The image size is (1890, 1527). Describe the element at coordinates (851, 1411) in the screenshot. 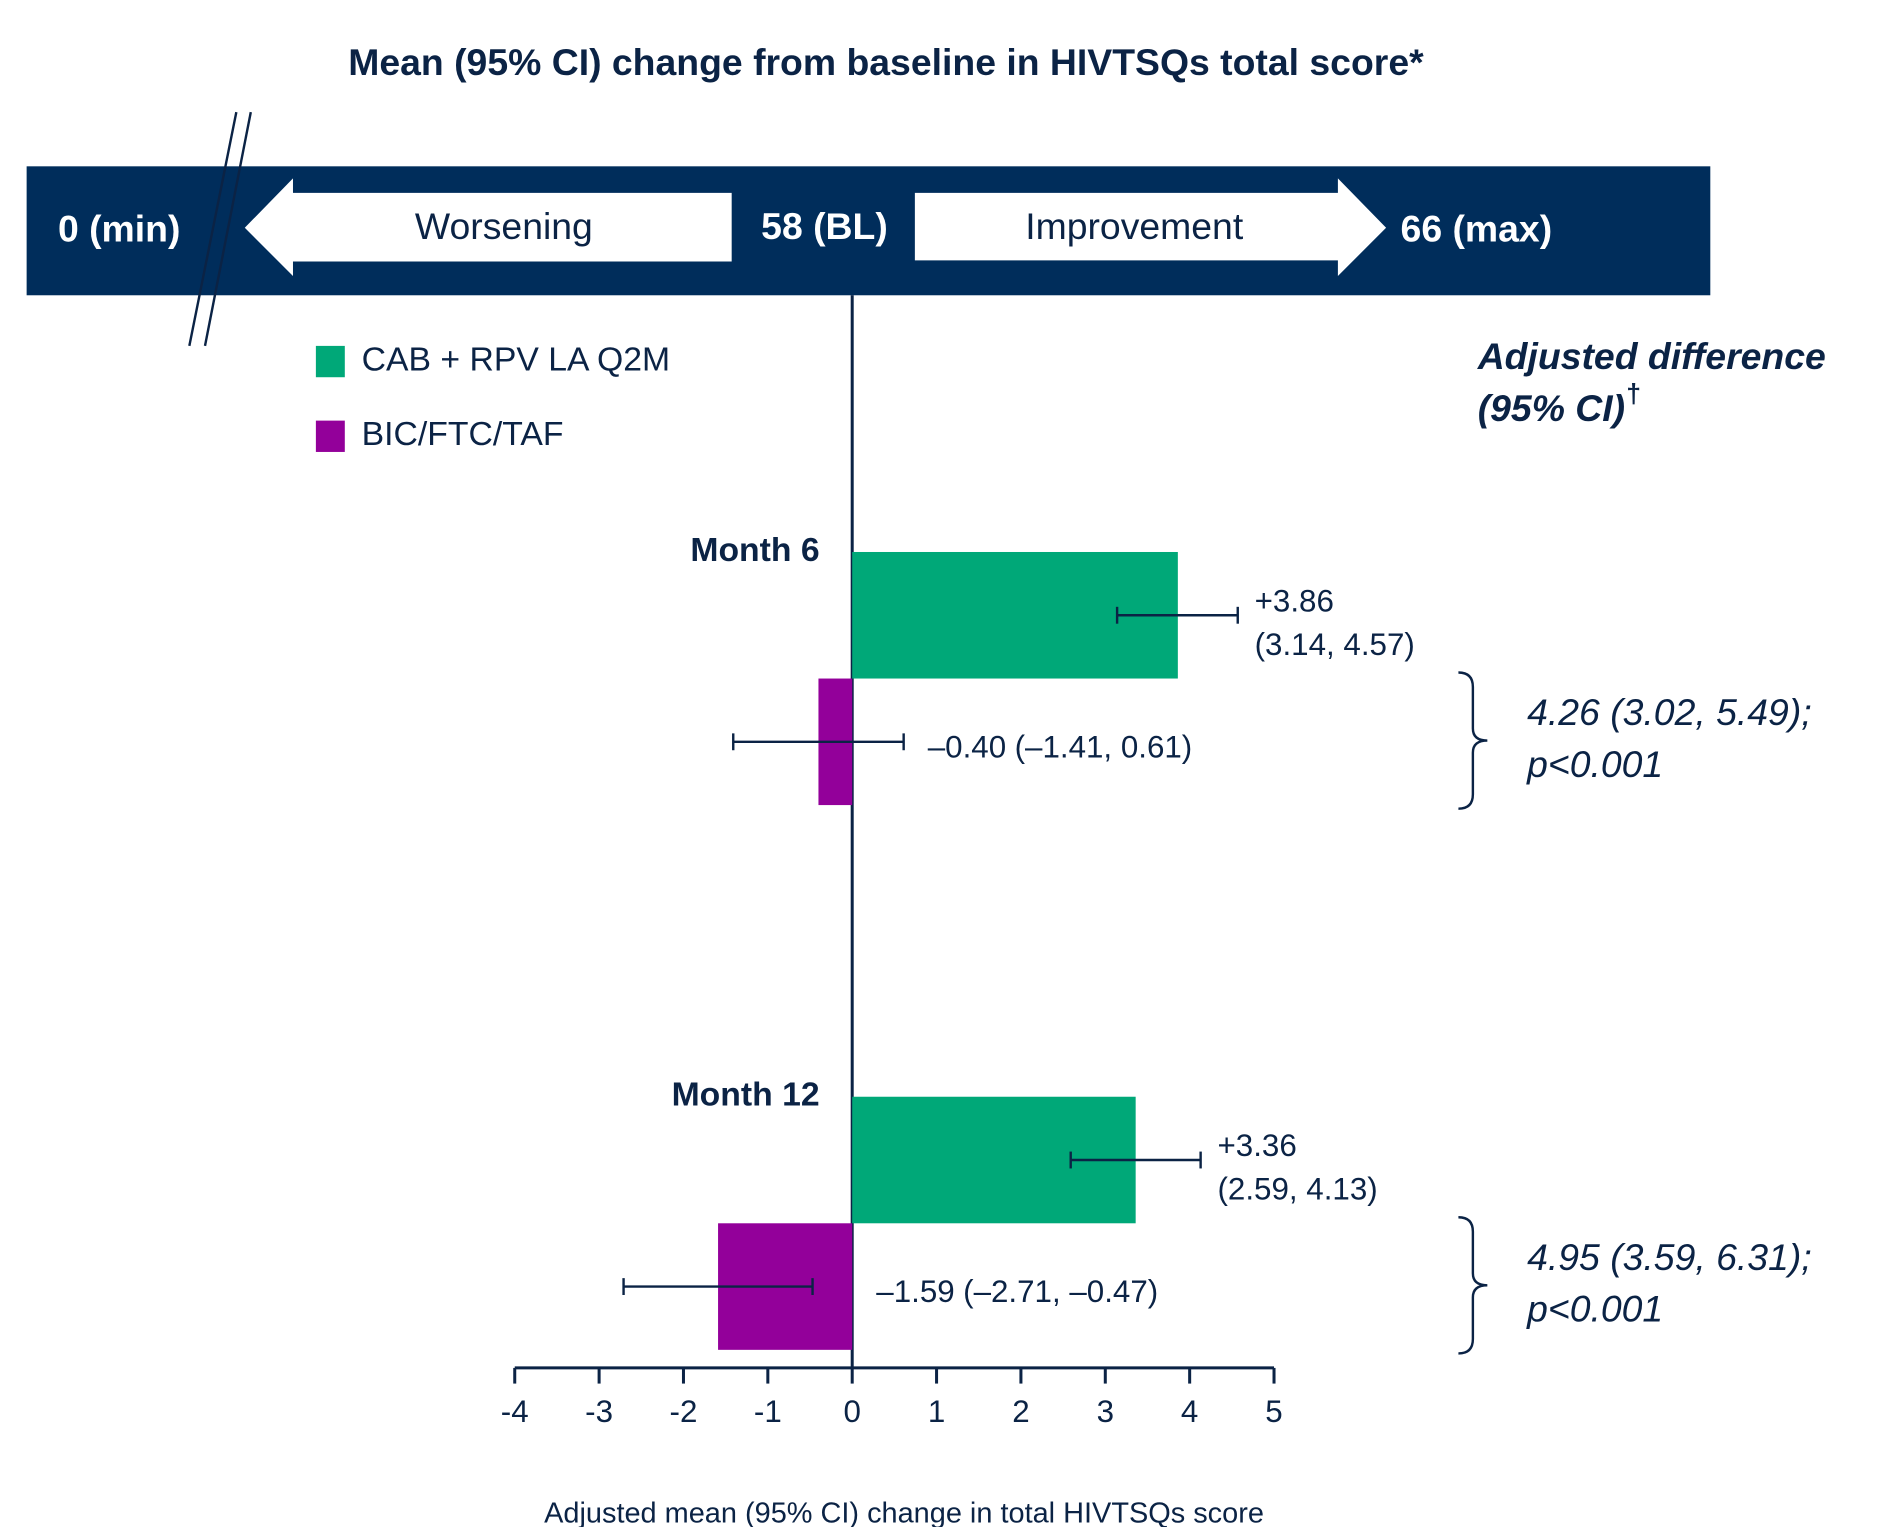

I see `x-tick-label: 0` at that location.